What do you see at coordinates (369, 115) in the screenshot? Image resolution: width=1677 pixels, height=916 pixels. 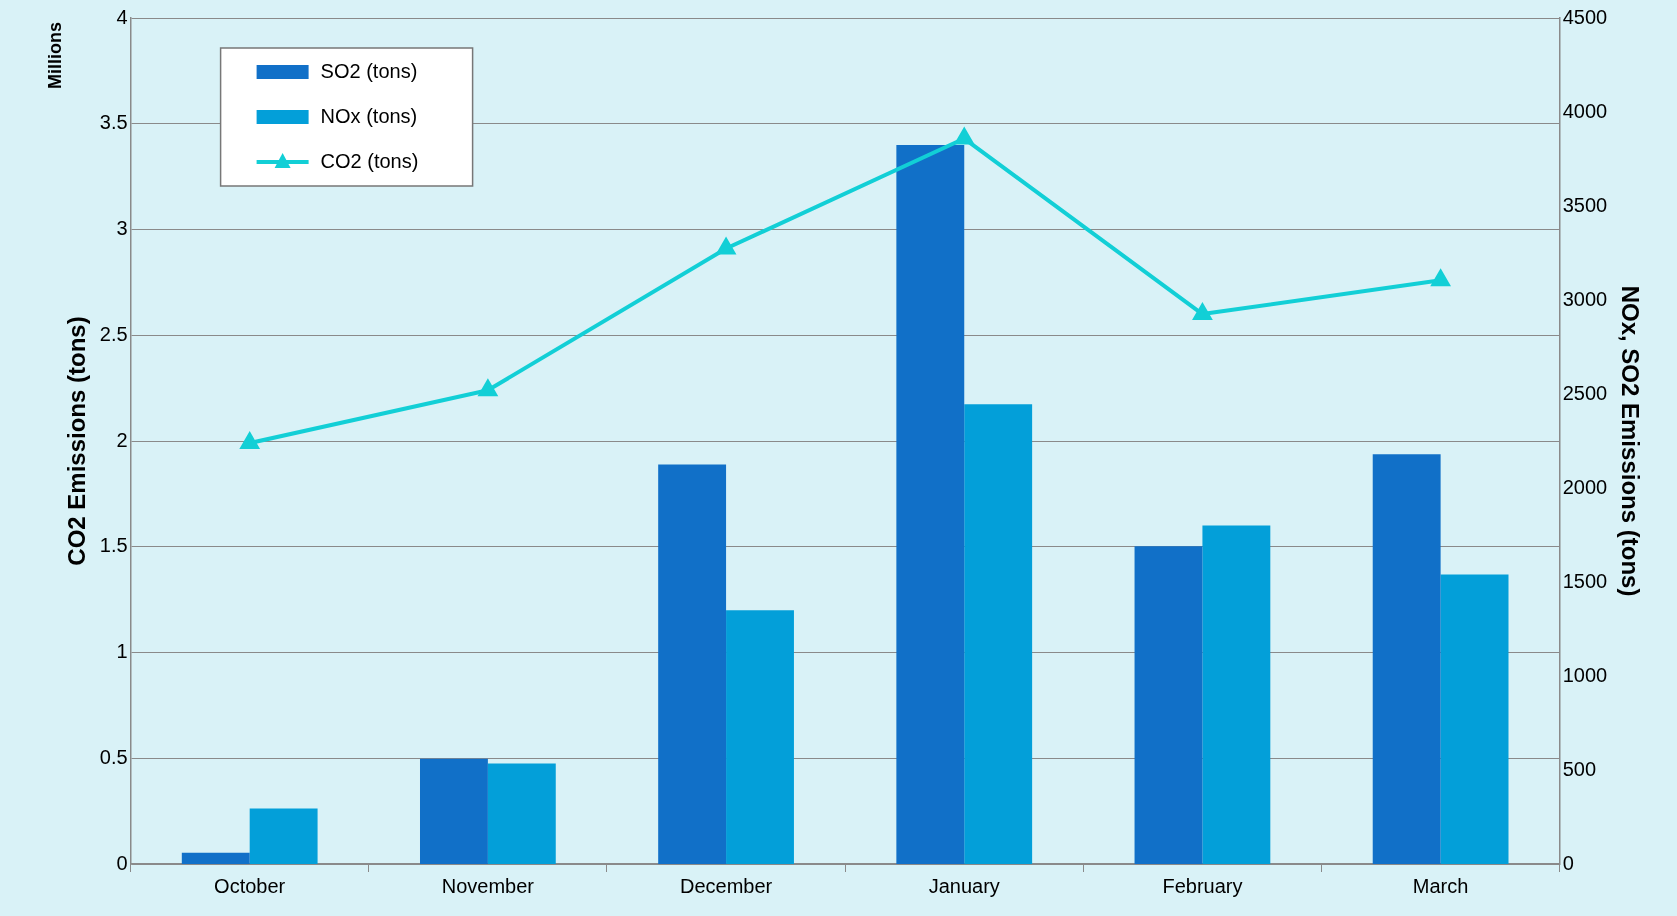 I see `legend-label: NOx (tons)` at bounding box center [369, 115].